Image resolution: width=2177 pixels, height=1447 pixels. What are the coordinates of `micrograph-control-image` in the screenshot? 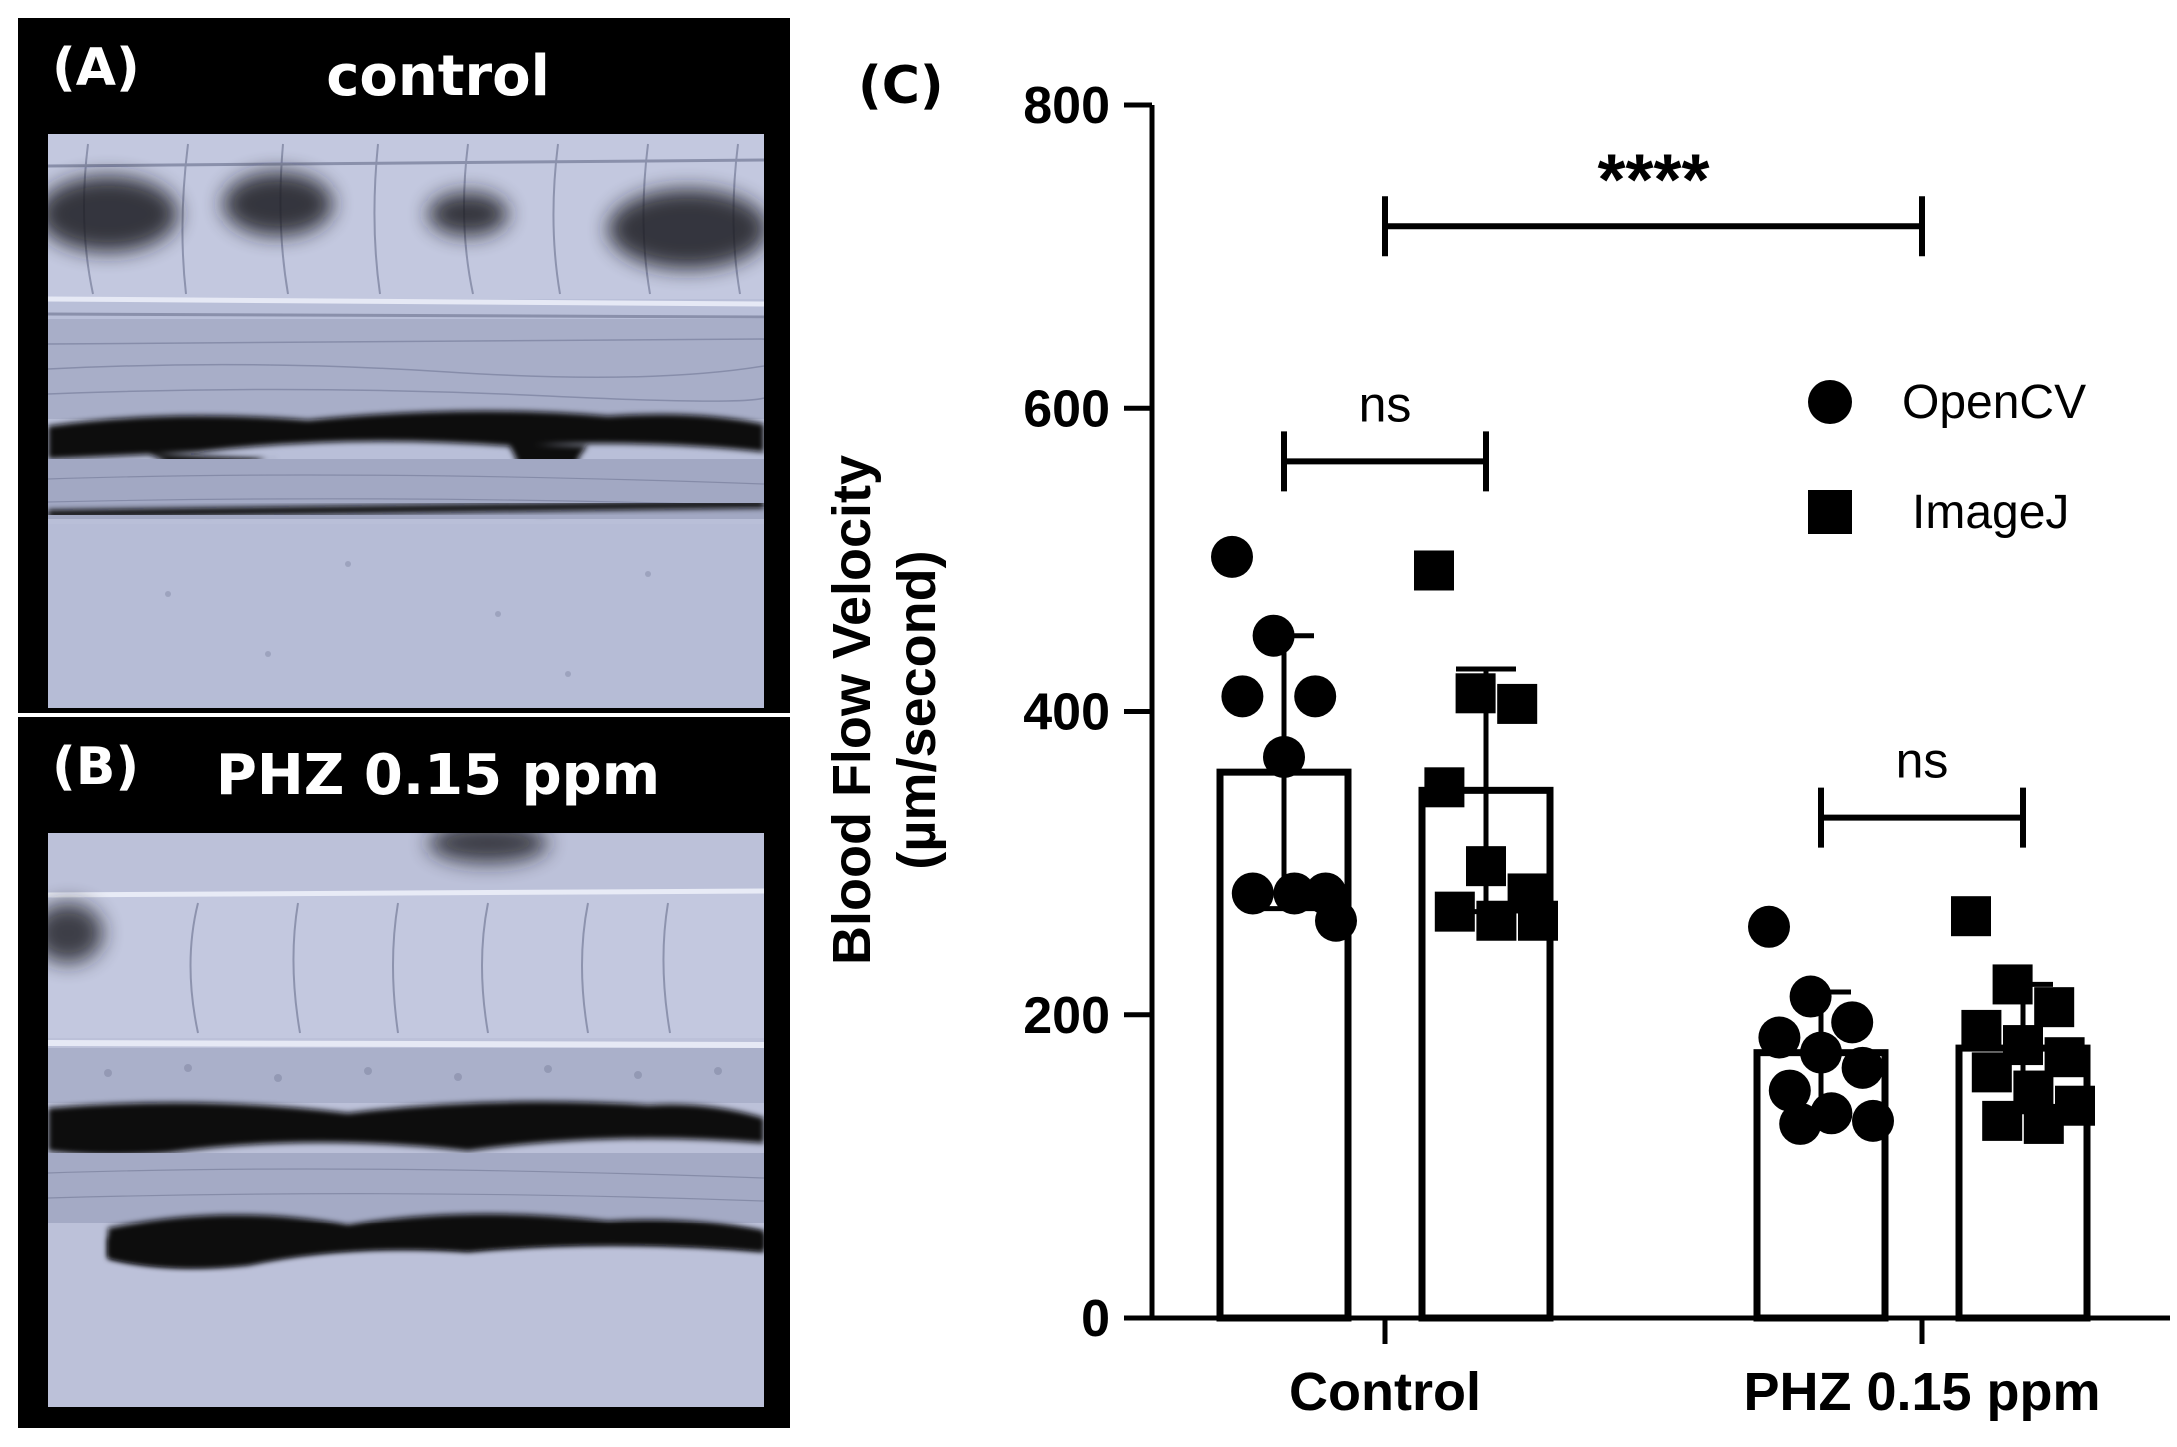 It's located at (406, 421).